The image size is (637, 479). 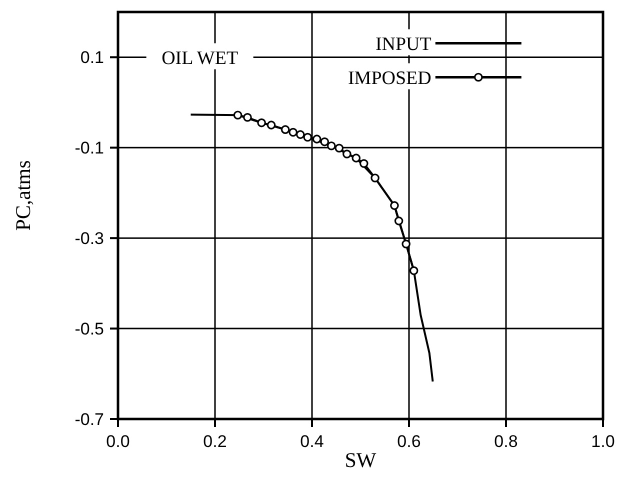 I want to click on y-tick-label: -0.1, so click(x=89, y=148).